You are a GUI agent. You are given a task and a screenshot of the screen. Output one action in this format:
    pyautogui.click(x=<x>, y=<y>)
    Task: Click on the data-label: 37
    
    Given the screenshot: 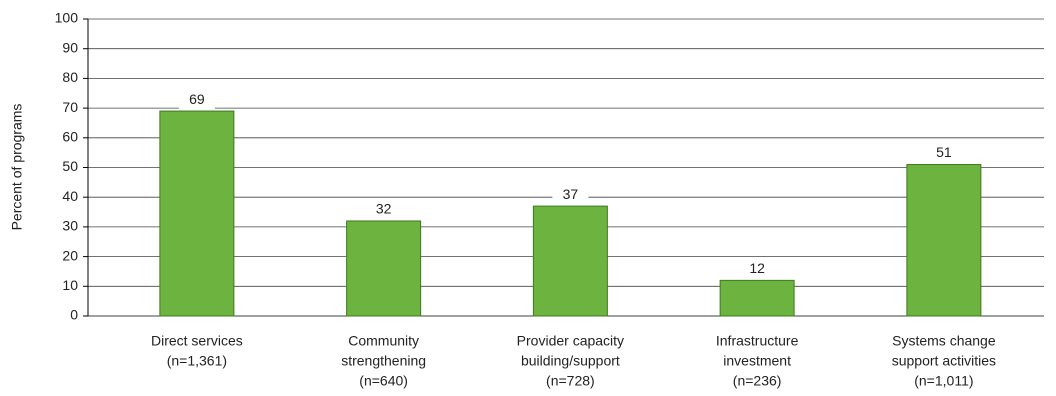 What is the action you would take?
    pyautogui.click(x=571, y=194)
    